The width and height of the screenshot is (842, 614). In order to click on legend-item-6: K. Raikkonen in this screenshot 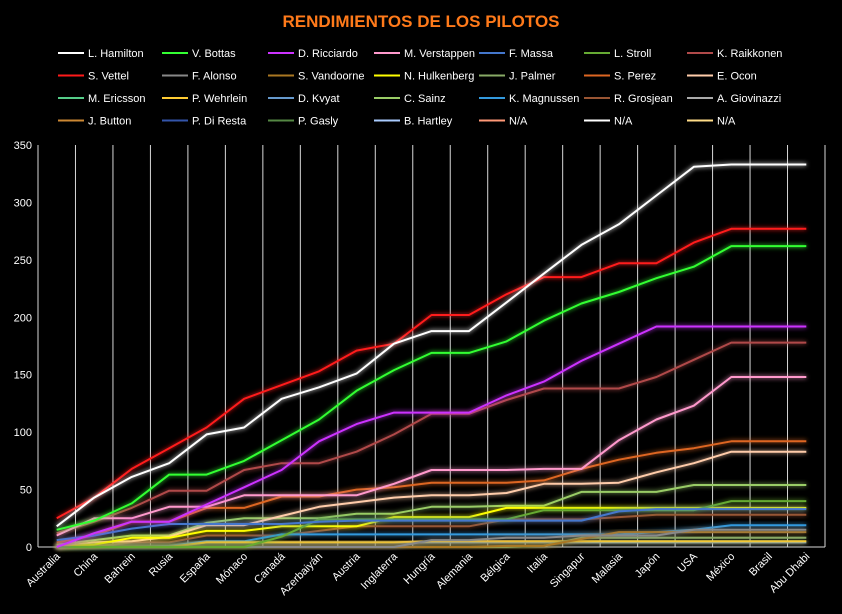, I will do `click(734, 54)`.